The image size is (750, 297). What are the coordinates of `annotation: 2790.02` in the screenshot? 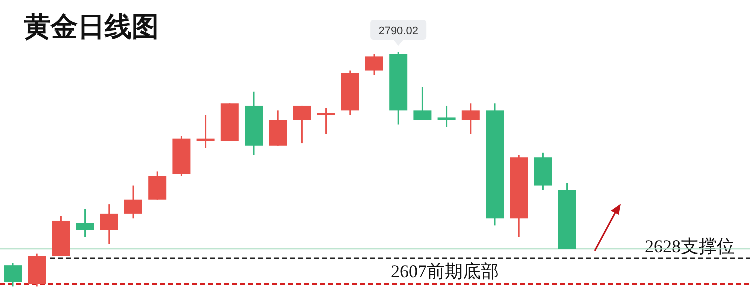 It's located at (398, 32).